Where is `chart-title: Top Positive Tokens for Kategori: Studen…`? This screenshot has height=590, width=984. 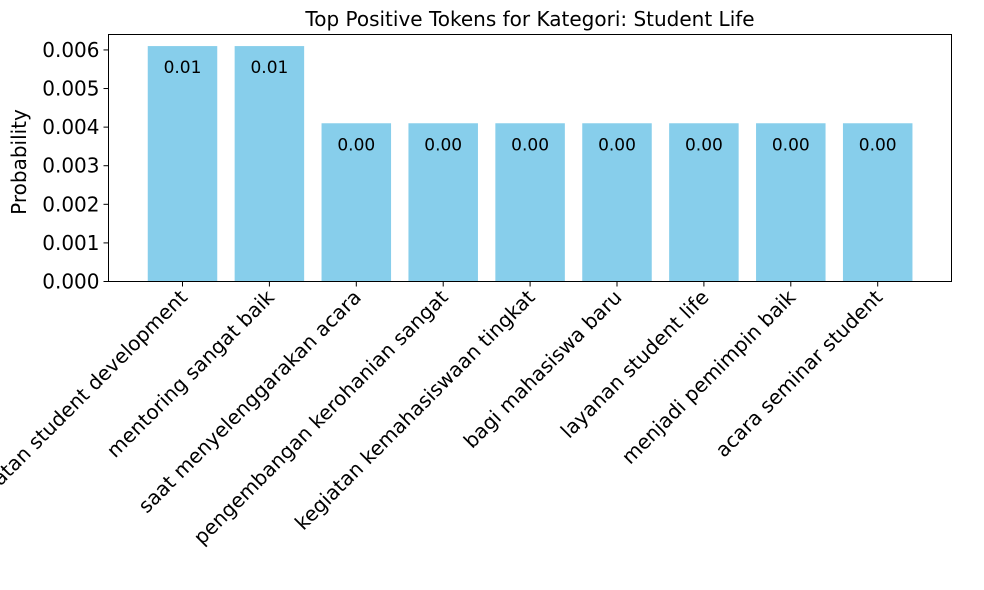 chart-title: Top Positive Tokens for Kategori: Studen… is located at coordinates (529, 19).